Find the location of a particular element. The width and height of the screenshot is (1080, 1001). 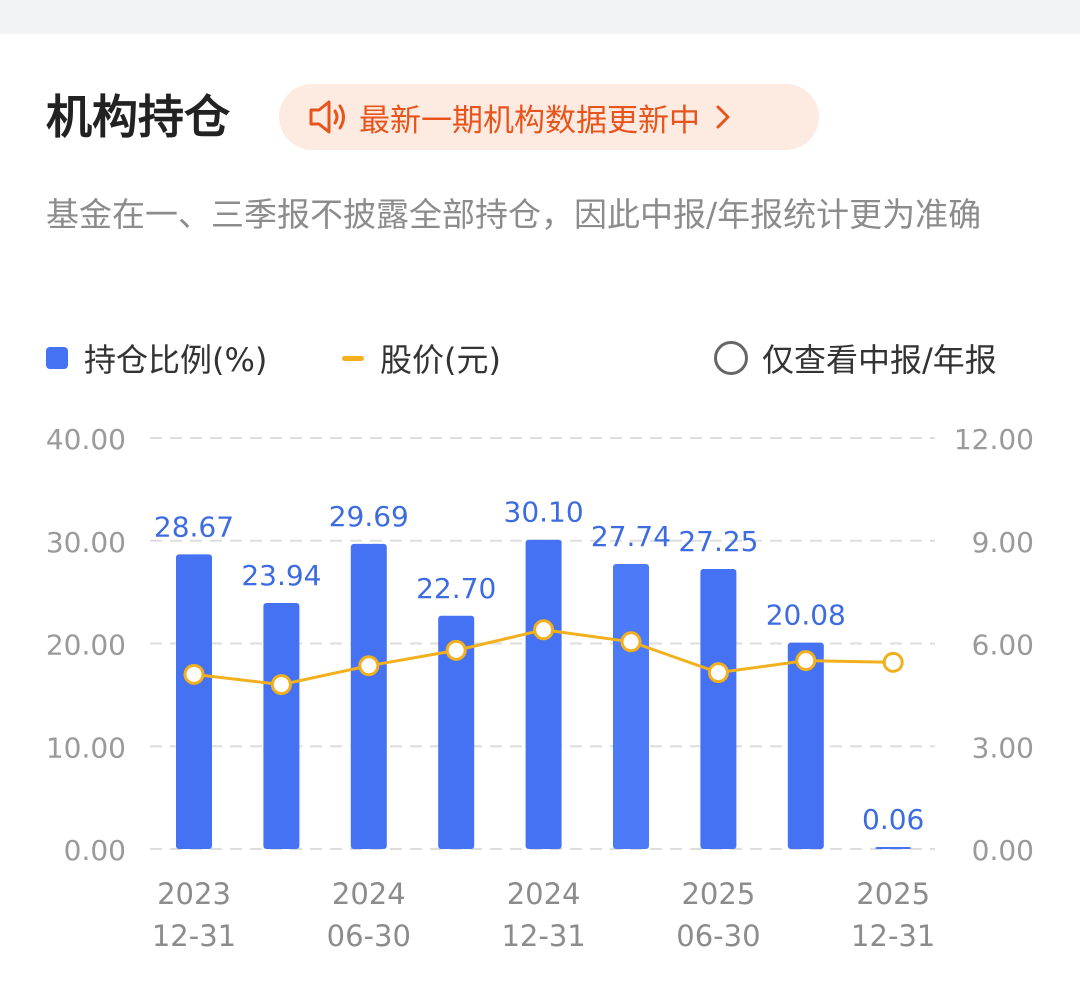

bar-data-label: 30.10 is located at coordinates (544, 512).